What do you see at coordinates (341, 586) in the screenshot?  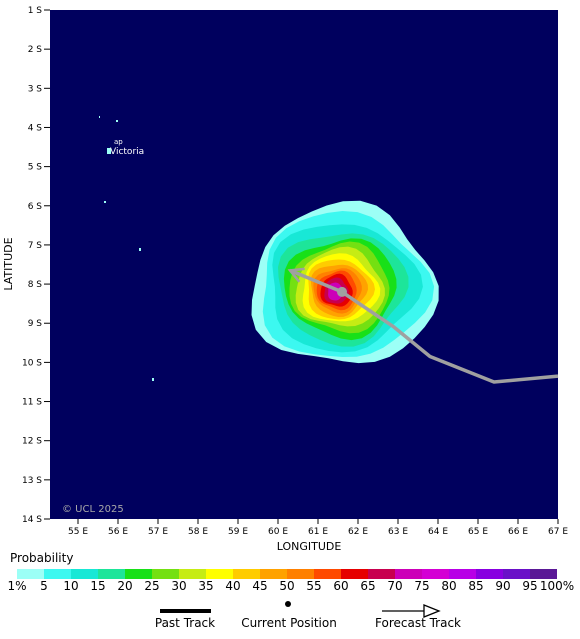 I see `legend-tick-label: 60` at bounding box center [341, 586].